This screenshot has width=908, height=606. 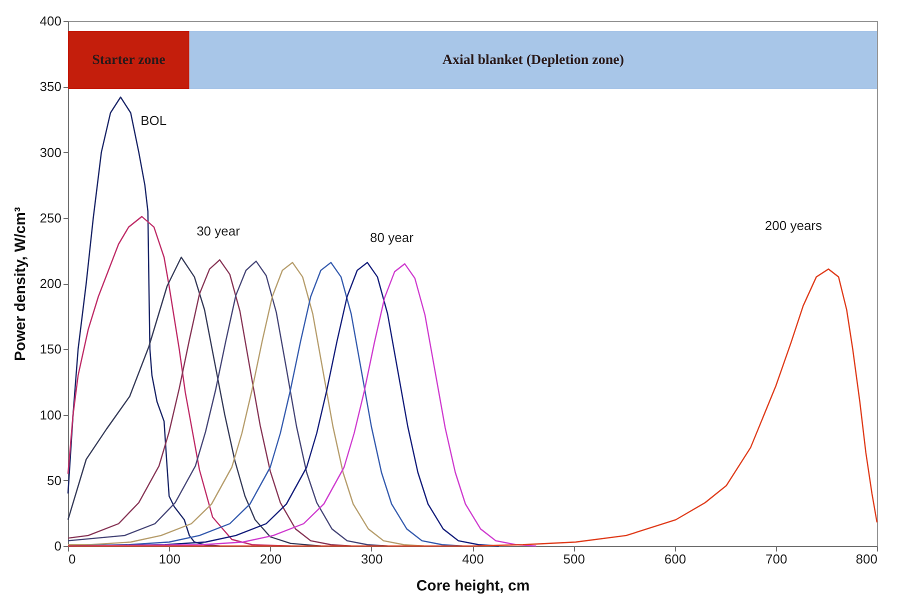 I want to click on x-tick-label: 800, so click(x=867, y=559).